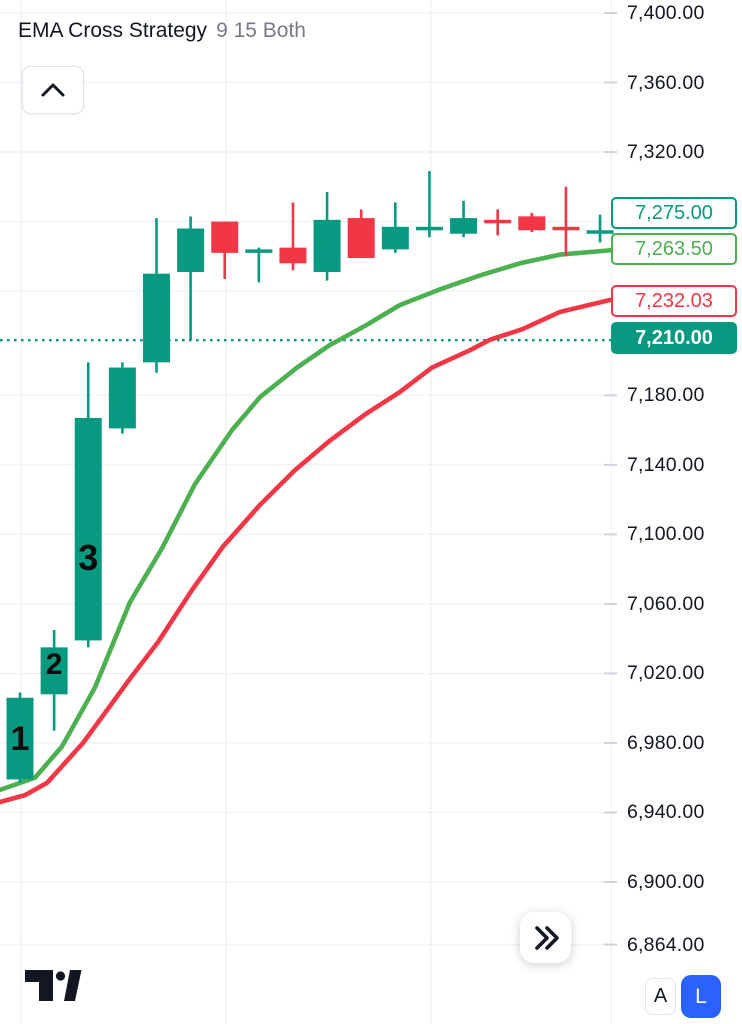 The image size is (742, 1024). Describe the element at coordinates (666, 673) in the screenshot. I see `y-axis-label: 7,020.00` at that location.